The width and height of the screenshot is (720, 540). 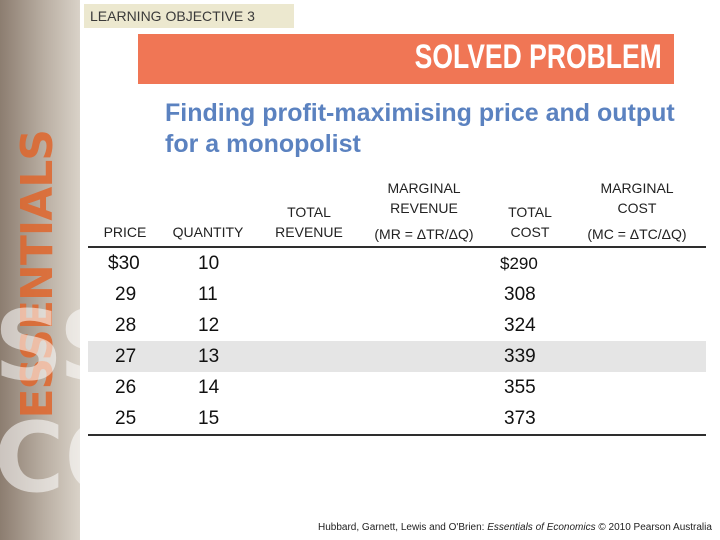 I want to click on solved-problem-banner: SOLVED PROBLEM, so click(x=406, y=59).